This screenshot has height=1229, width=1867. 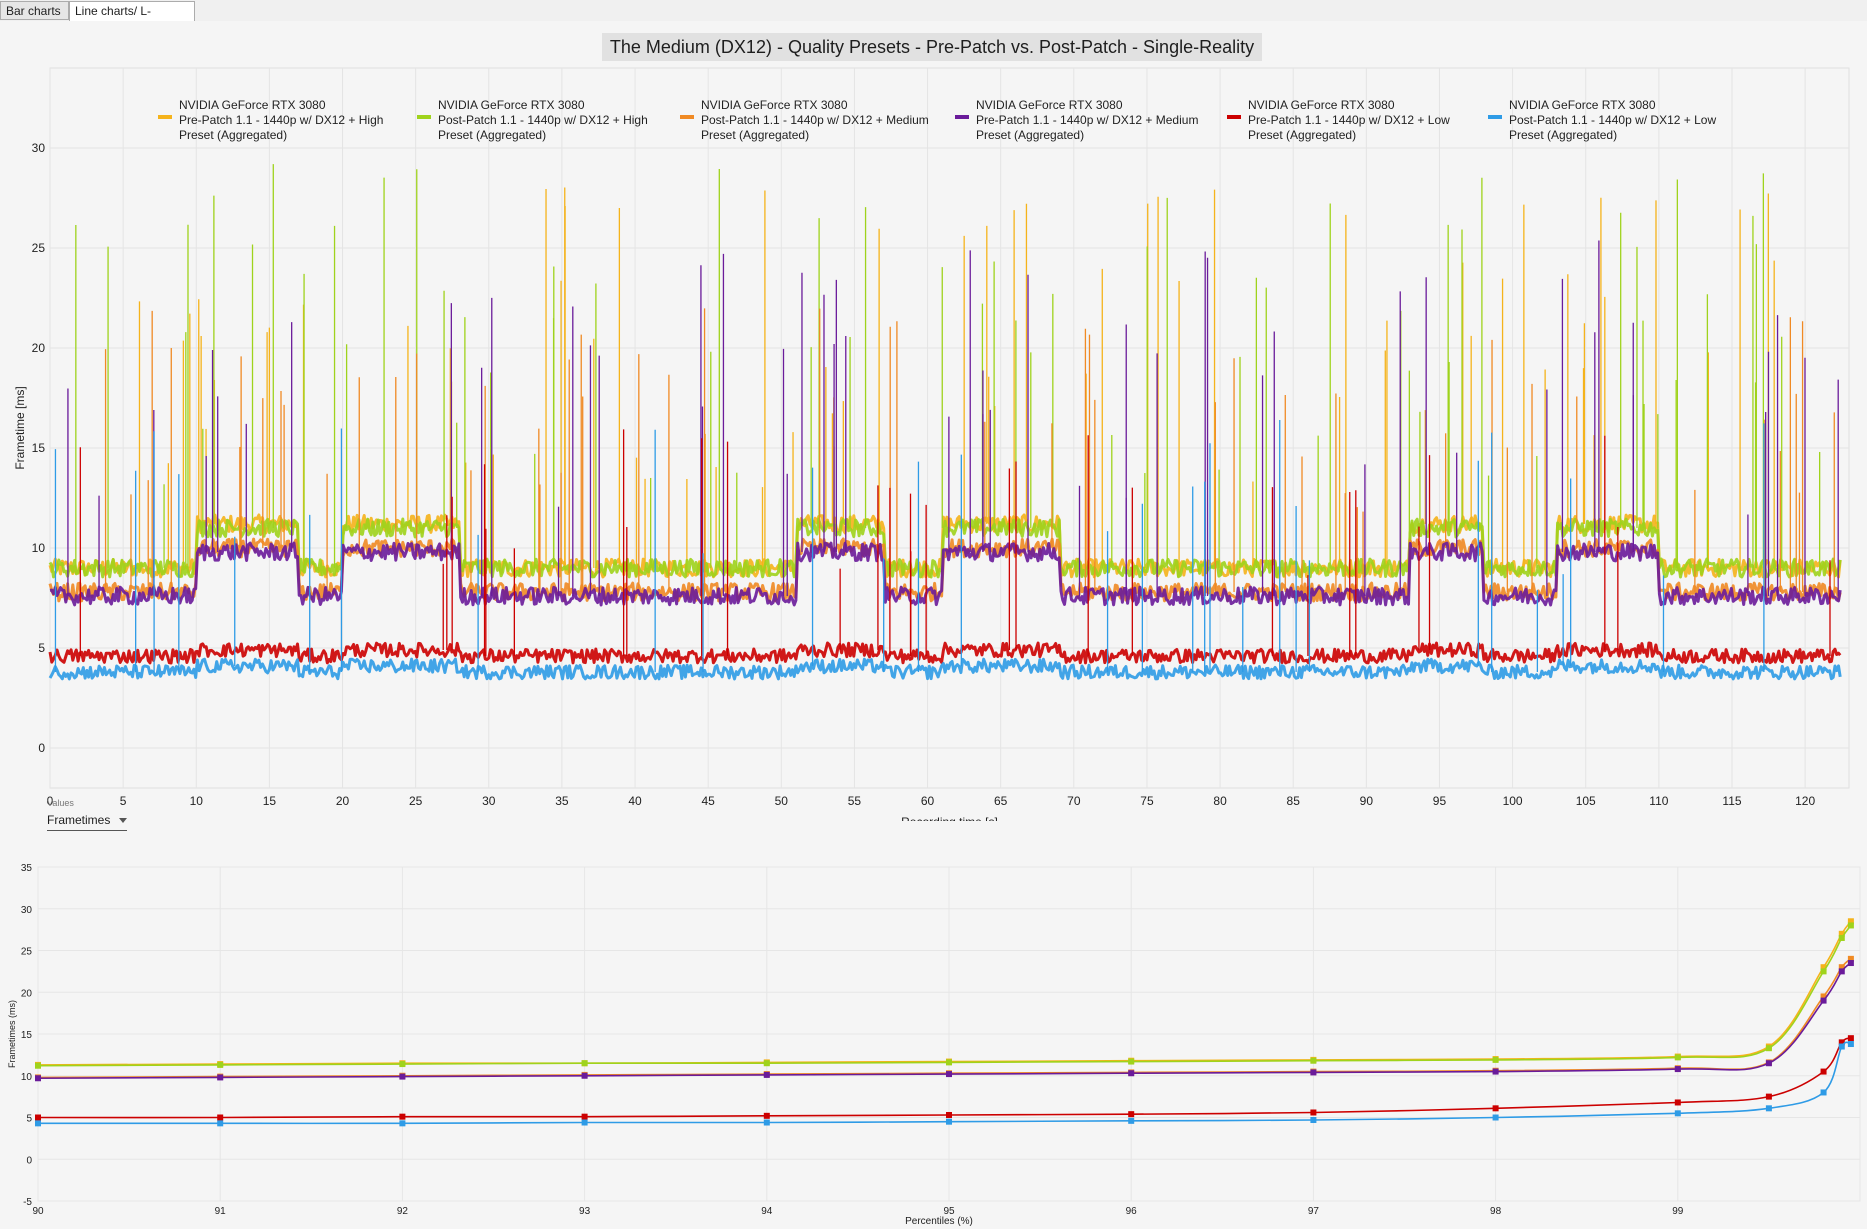 I want to click on values-selected-text: Frametimes, so click(x=79, y=820).